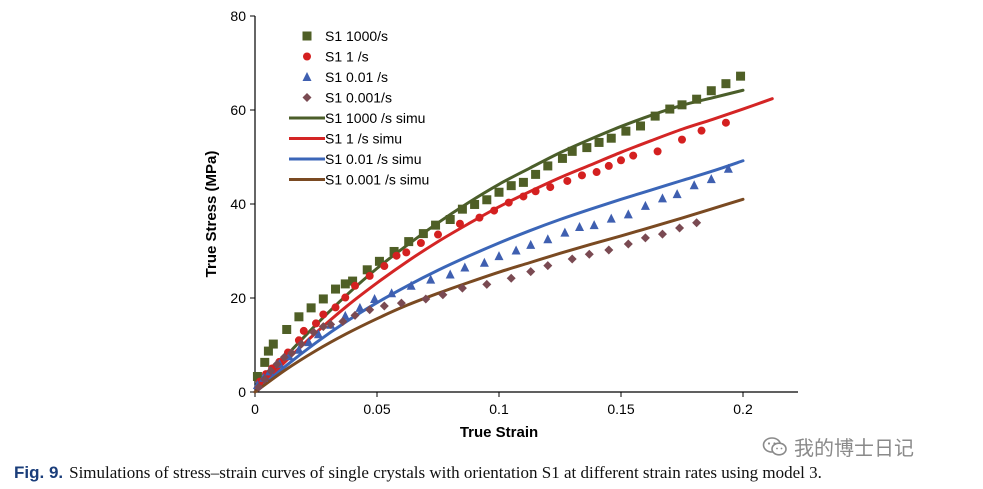  I want to click on legend-entry: S1 1 /s, so click(336, 57).